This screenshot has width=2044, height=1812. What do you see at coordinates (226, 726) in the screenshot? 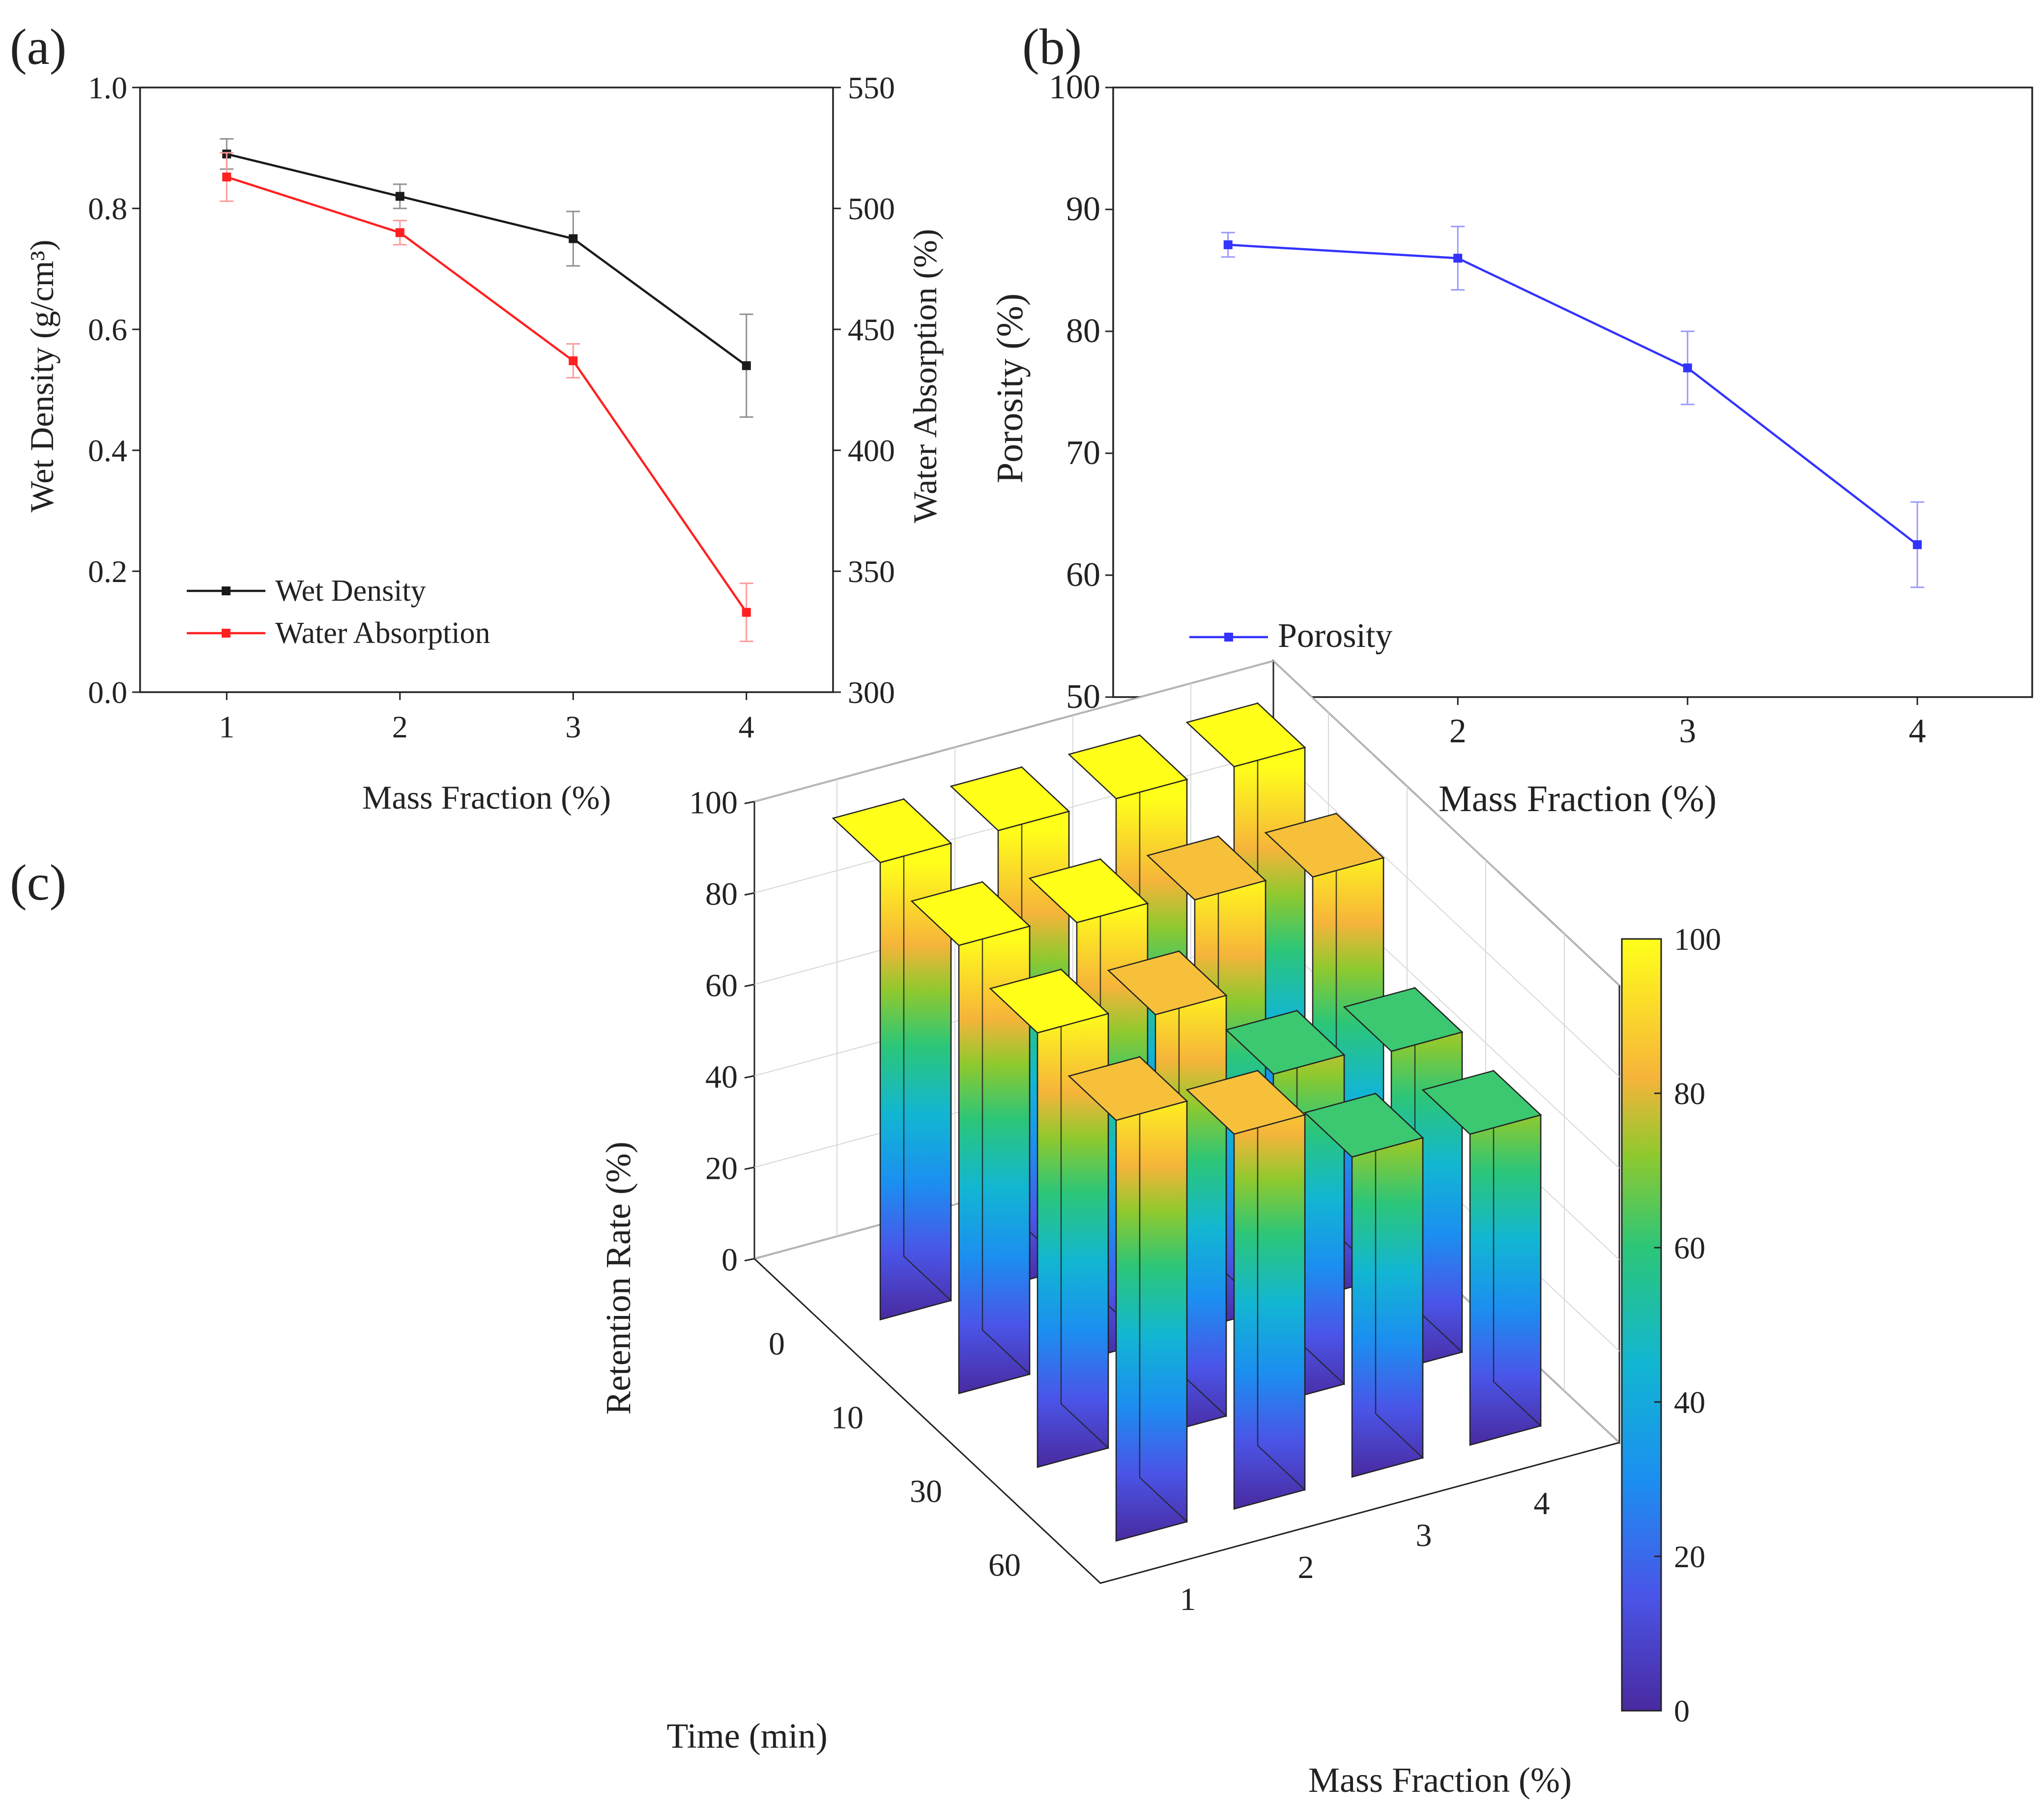
I see `x-tick-label: 1` at bounding box center [226, 726].